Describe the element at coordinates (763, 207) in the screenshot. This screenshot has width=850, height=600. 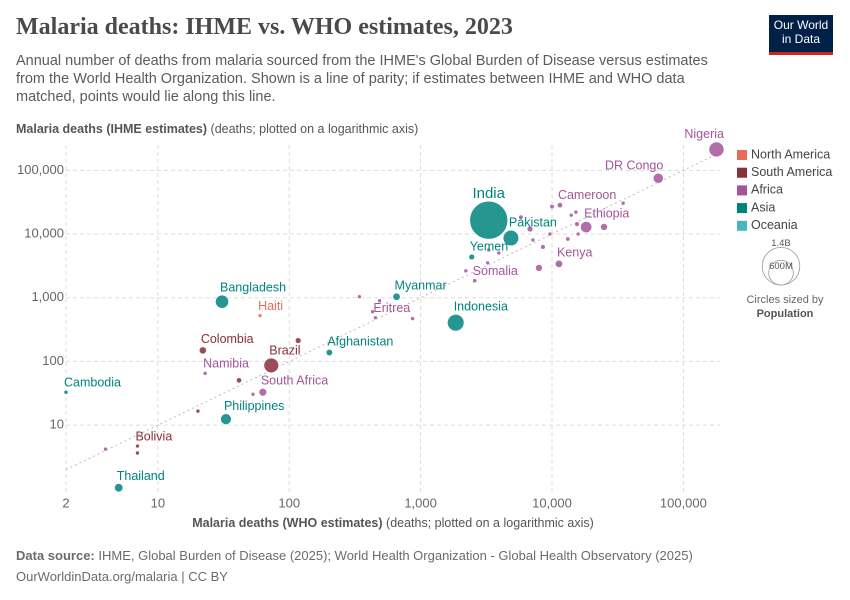
I see `legend-label: Asia` at that location.